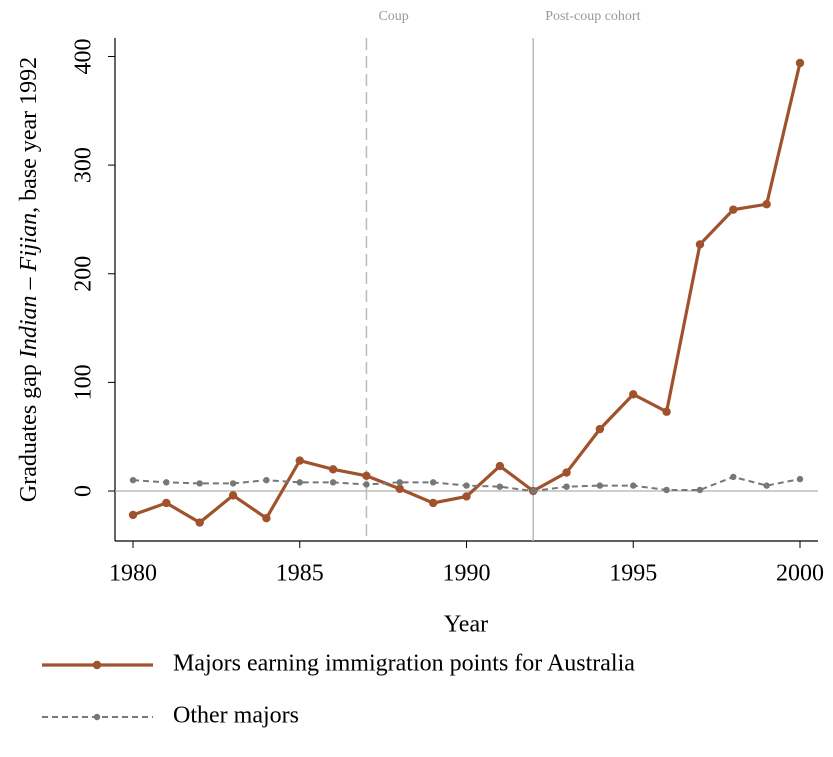  I want to click on y-axis-label-part: Fijian, so click(29, 243).